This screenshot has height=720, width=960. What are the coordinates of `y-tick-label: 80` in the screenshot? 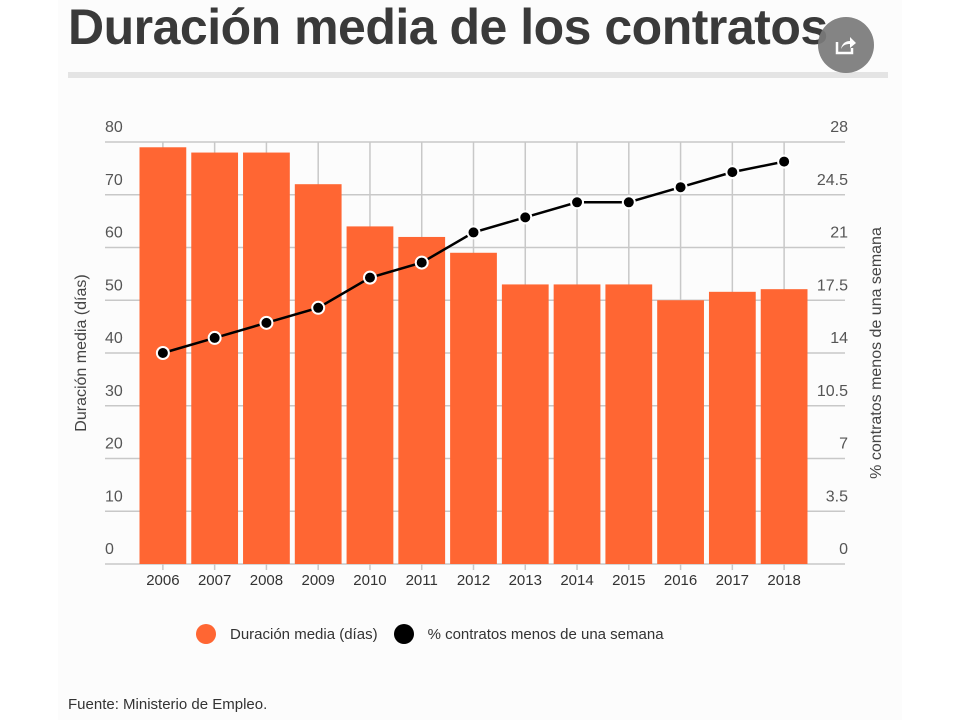 It's located at (114, 127).